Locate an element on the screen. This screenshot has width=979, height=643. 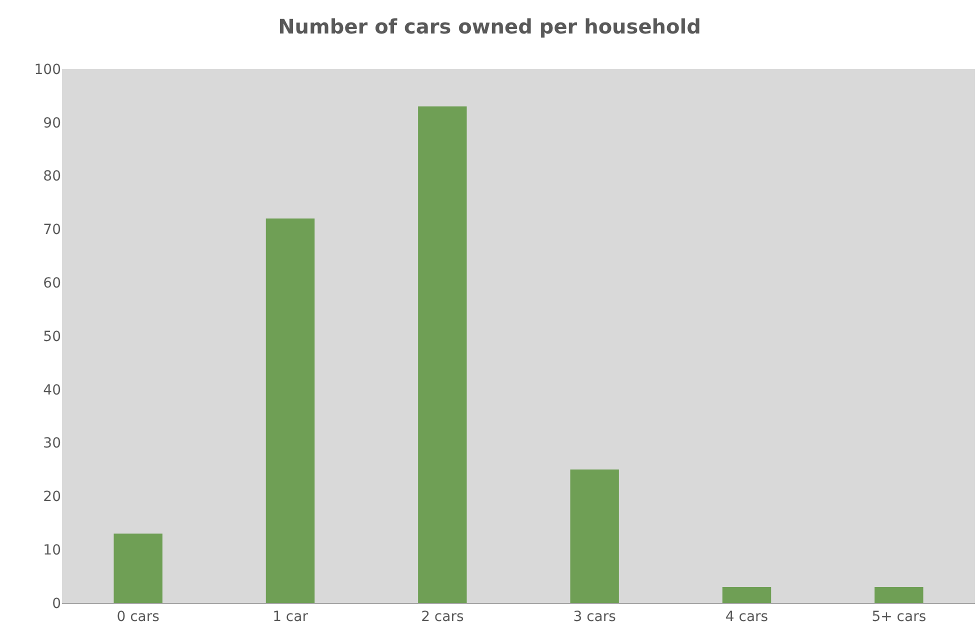
x-tick-label: 0 cars is located at coordinates (138, 616).